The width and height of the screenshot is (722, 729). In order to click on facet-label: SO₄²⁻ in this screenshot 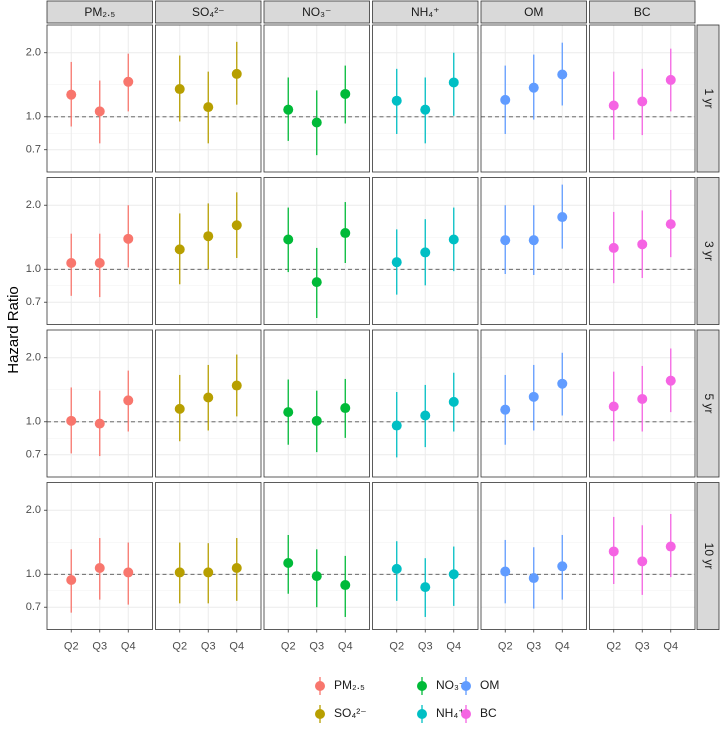, I will do `click(208, 12)`.